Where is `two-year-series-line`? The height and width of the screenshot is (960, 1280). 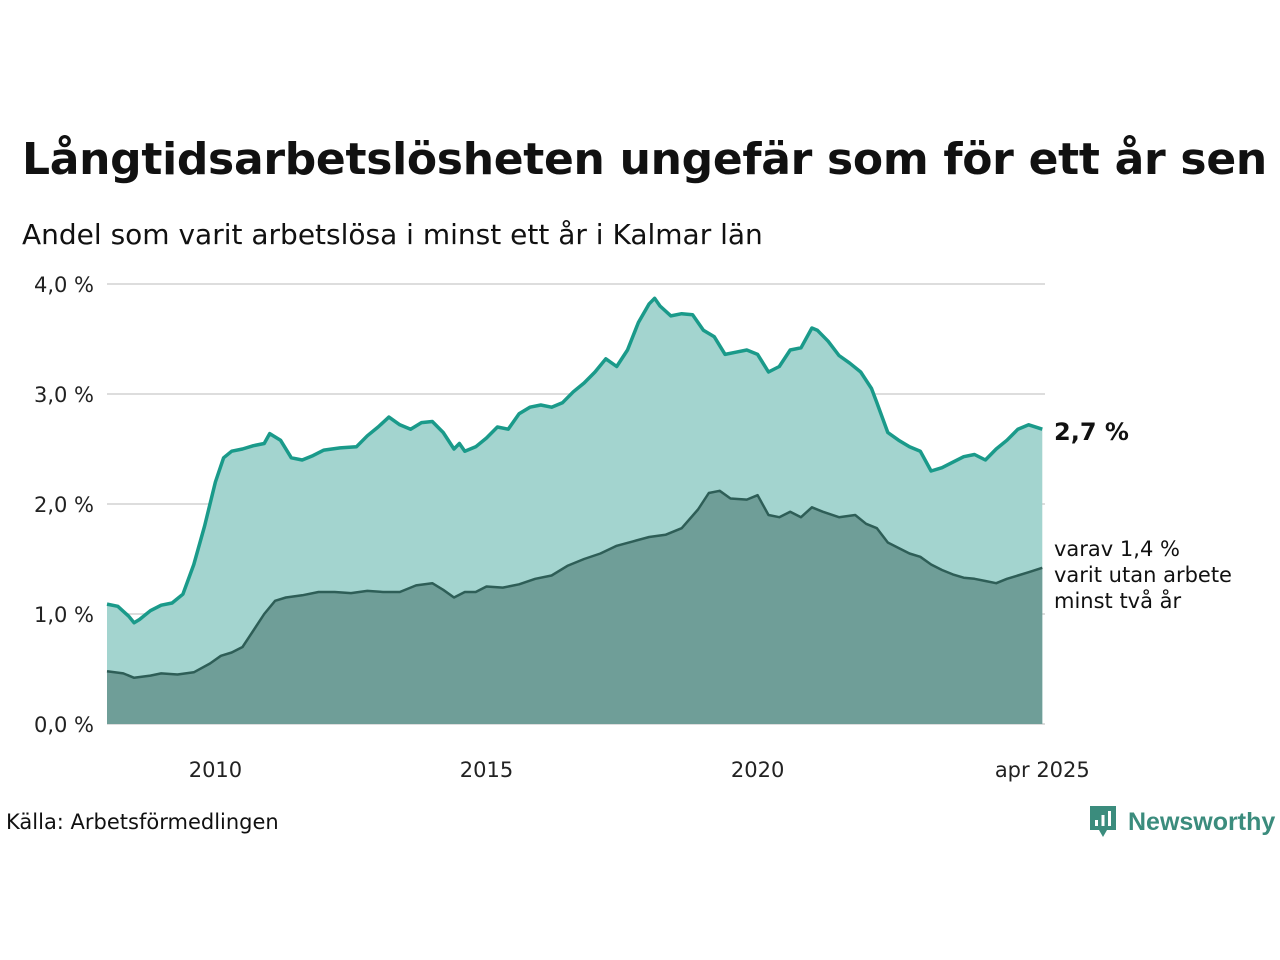
two-year-series-line is located at coordinates (574, 584).